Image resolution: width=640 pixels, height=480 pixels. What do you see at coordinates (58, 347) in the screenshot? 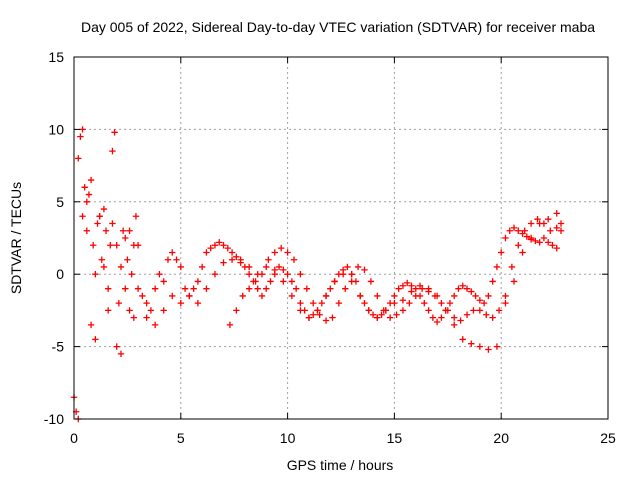
I see `y-tick-label: -5` at bounding box center [58, 347].